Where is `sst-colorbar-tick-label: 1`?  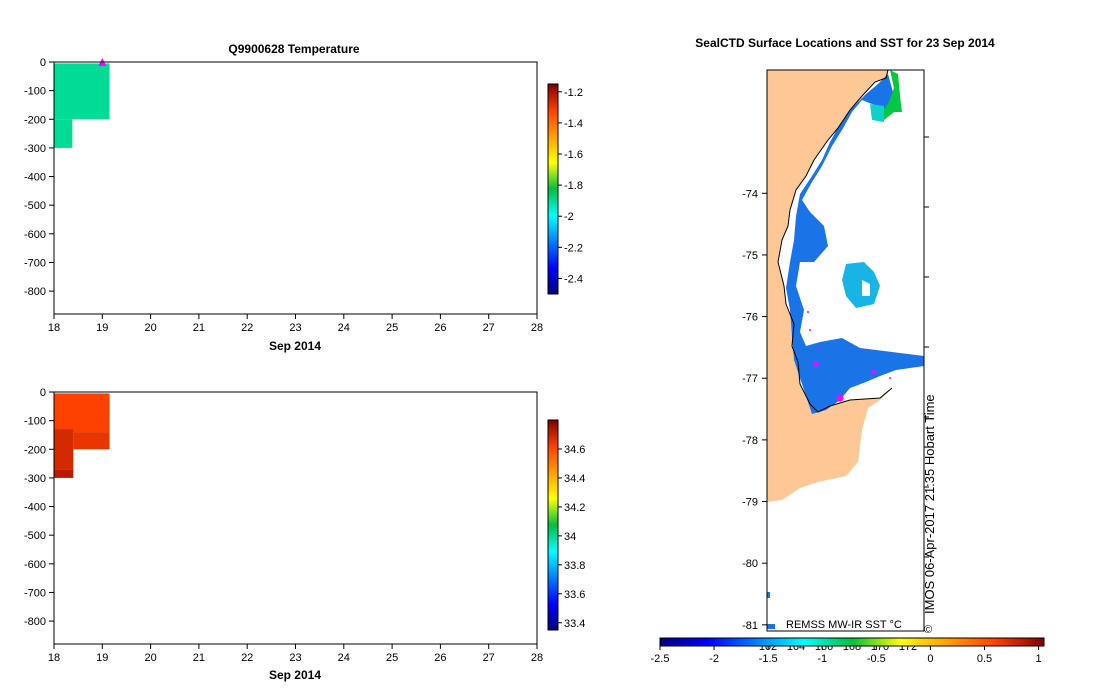 sst-colorbar-tick-label: 1 is located at coordinates (1039, 659).